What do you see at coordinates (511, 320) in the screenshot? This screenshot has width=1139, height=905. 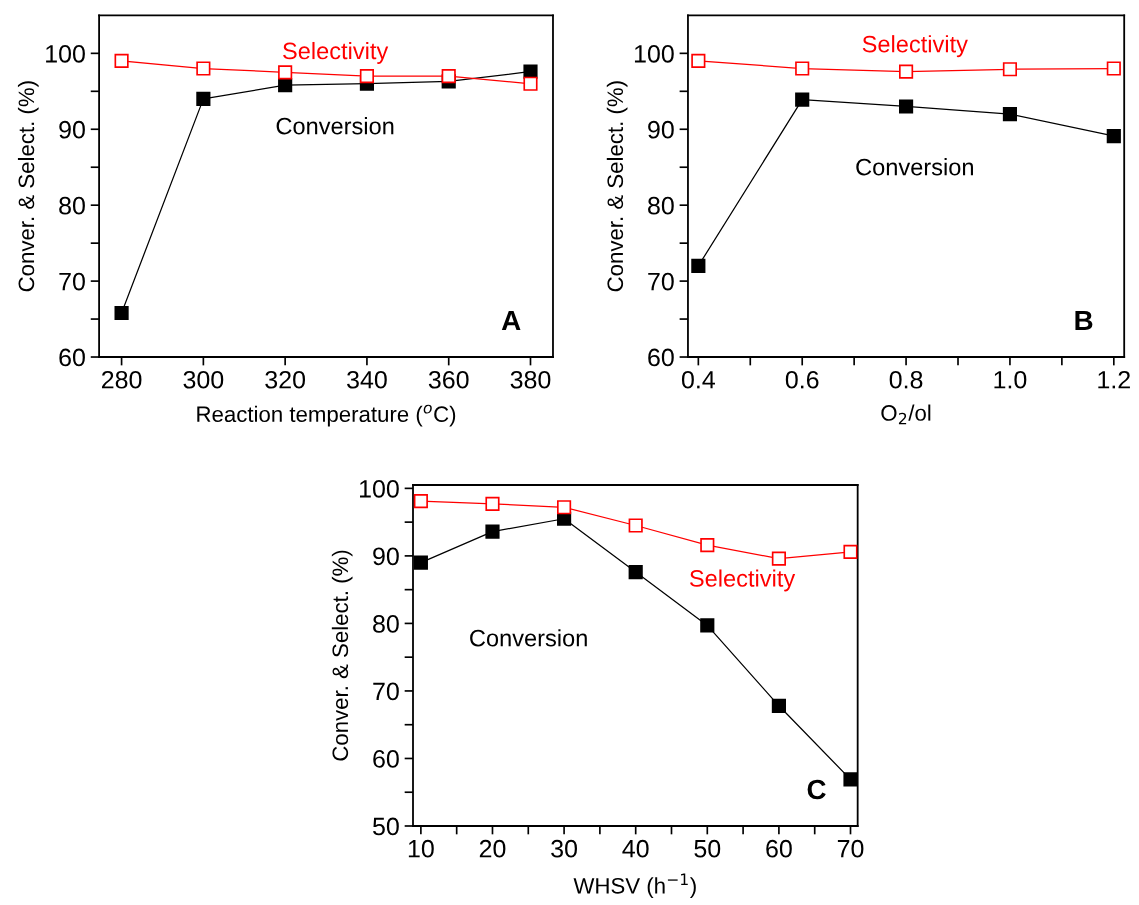 I see `annotation: A` at bounding box center [511, 320].